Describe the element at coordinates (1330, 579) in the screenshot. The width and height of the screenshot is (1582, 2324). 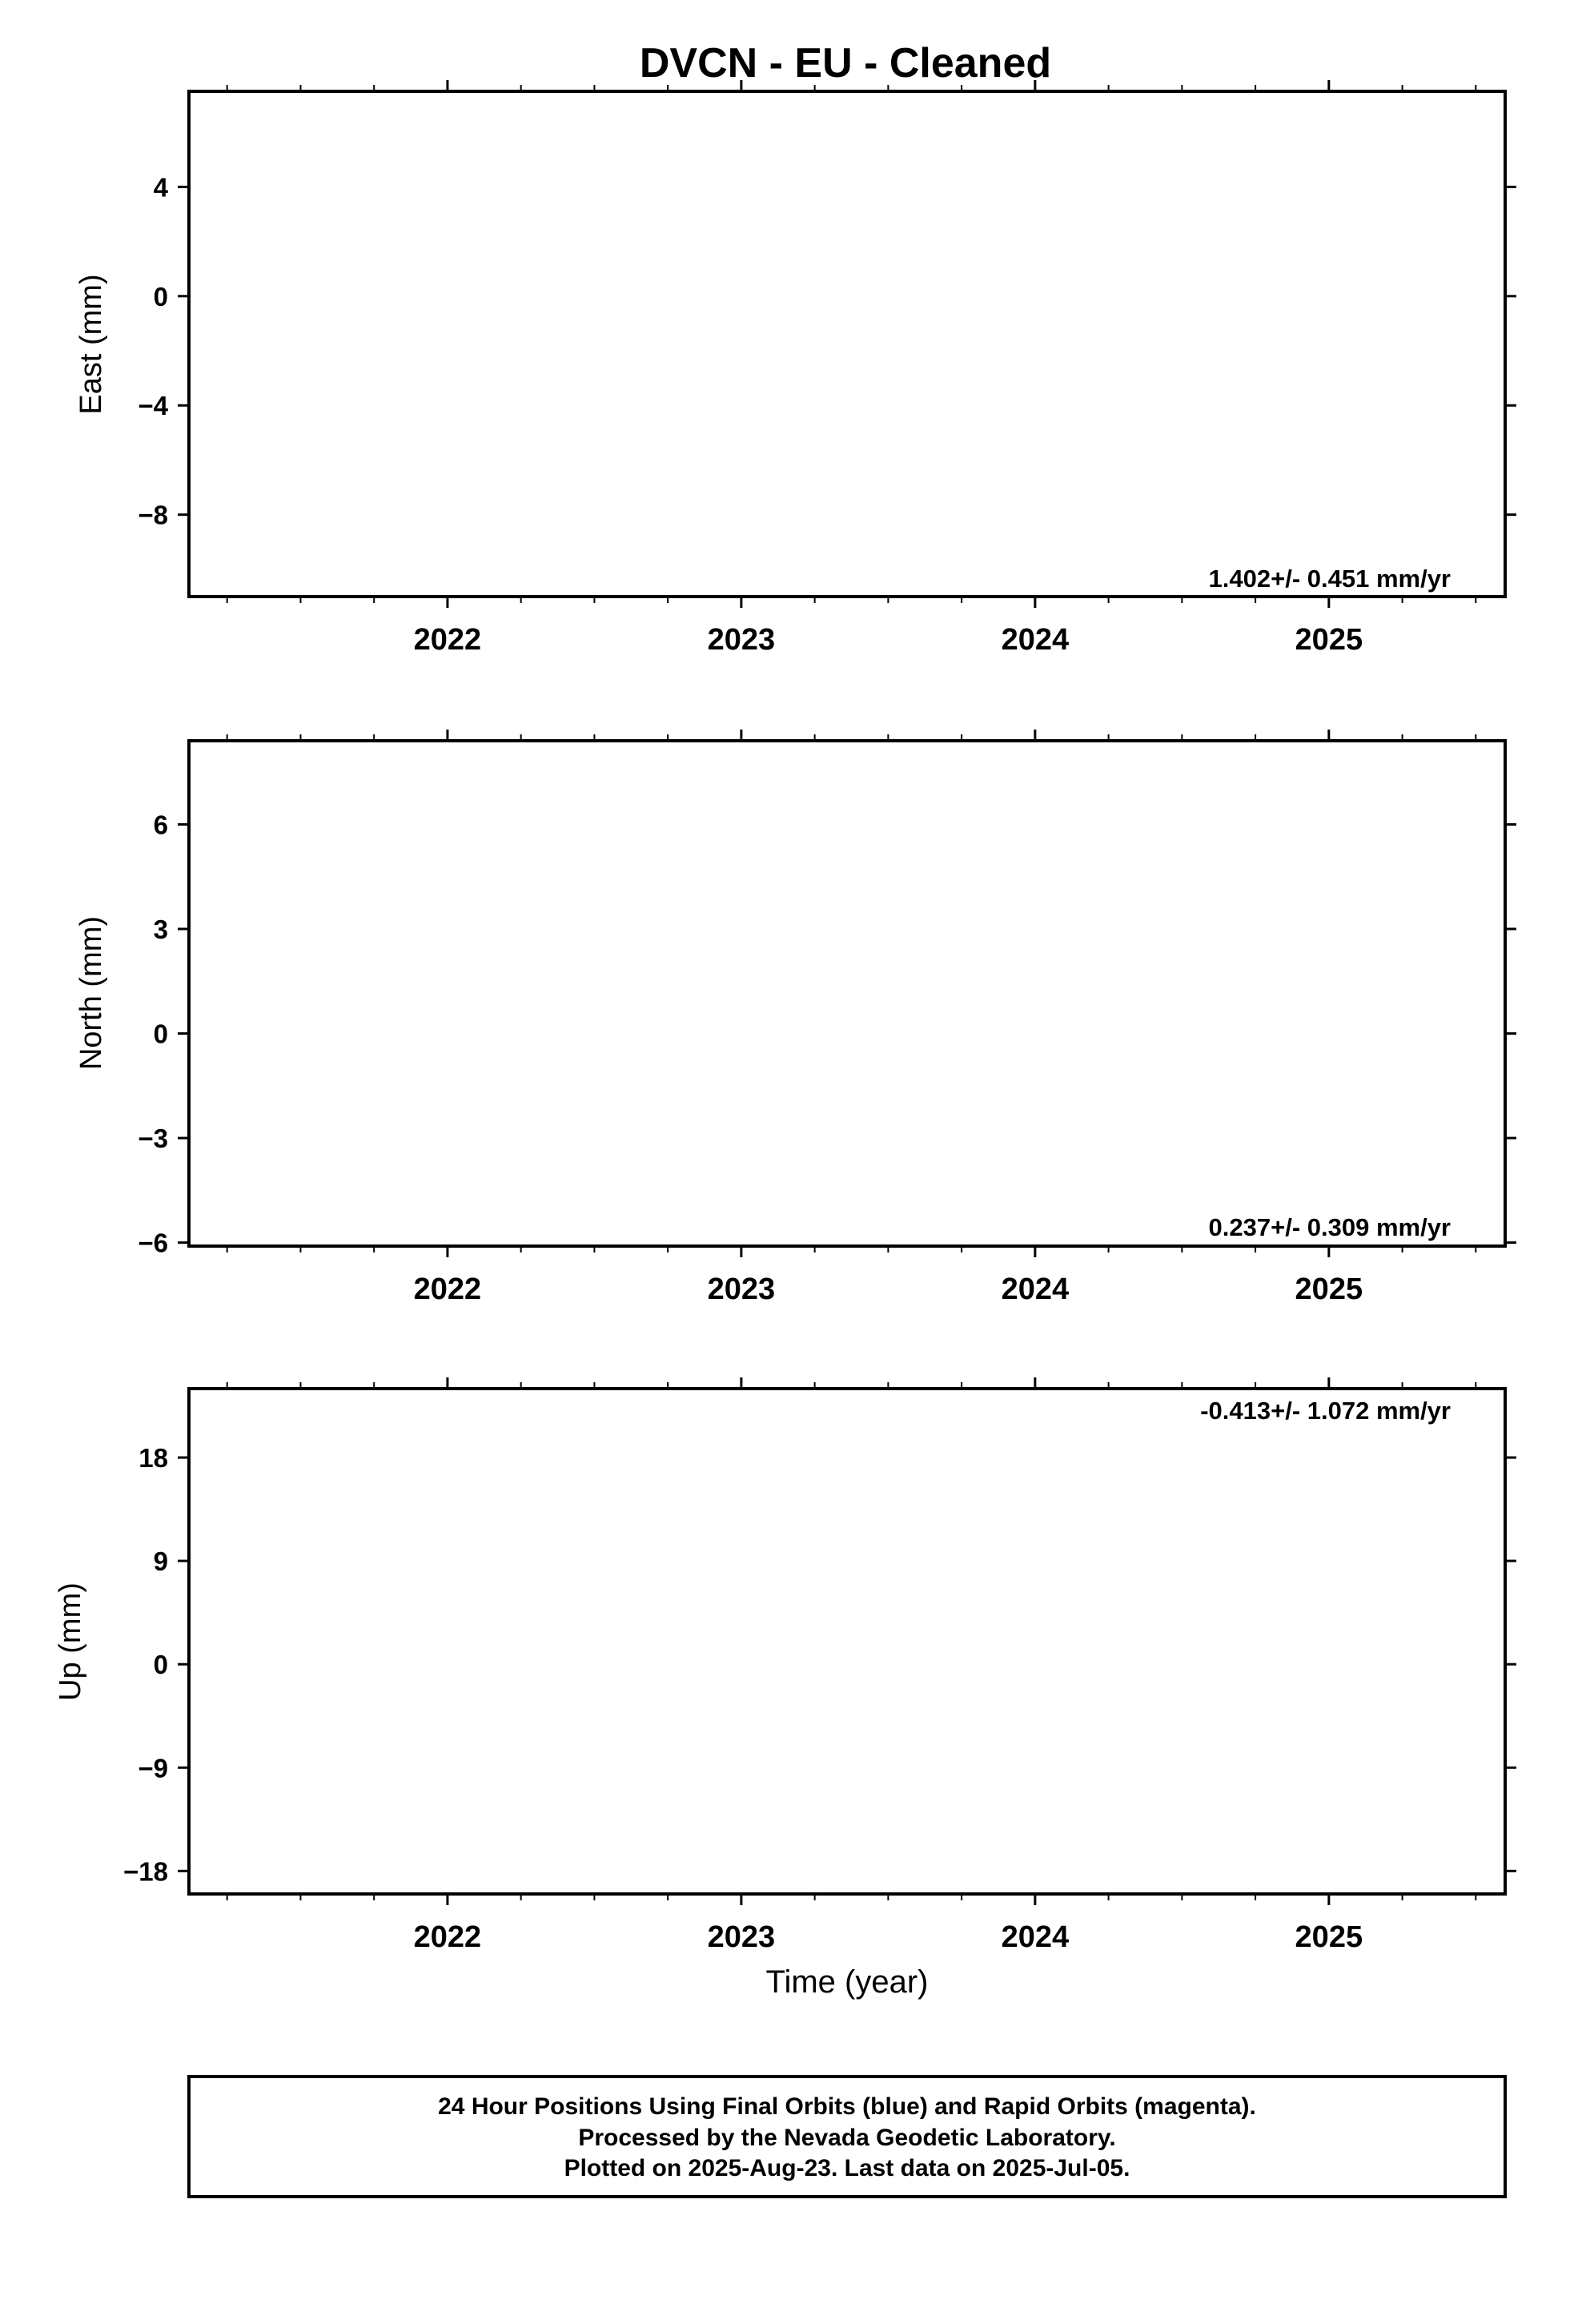
I see `velocity-annotation: 1.402+/- 0.451 mm/yr` at that location.